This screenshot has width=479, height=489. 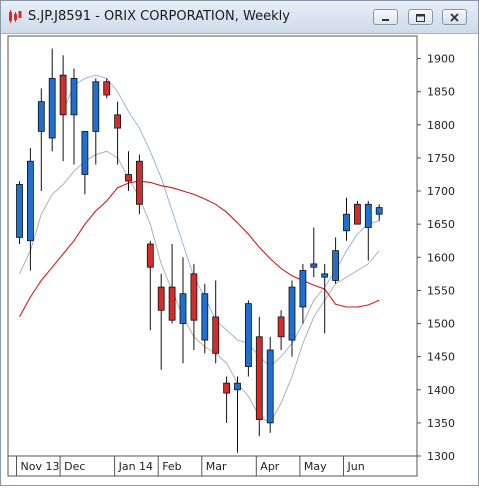 I want to click on y-tick-label: 1500, so click(x=441, y=324).